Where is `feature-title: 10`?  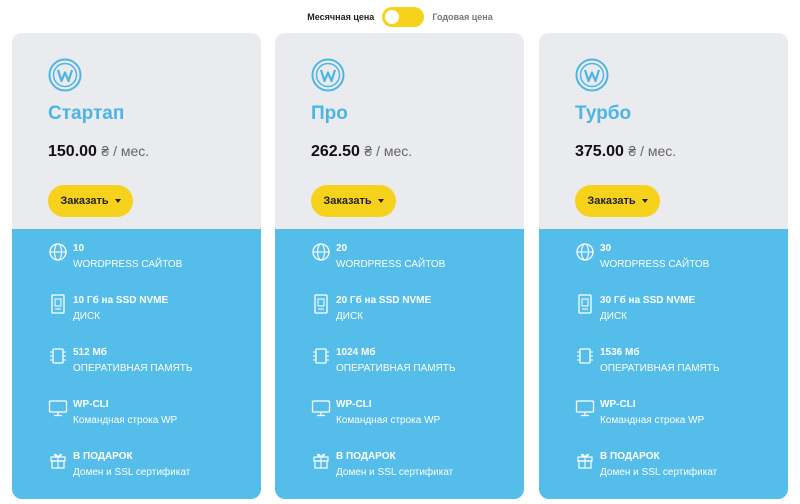
feature-title: 10 is located at coordinates (79, 248).